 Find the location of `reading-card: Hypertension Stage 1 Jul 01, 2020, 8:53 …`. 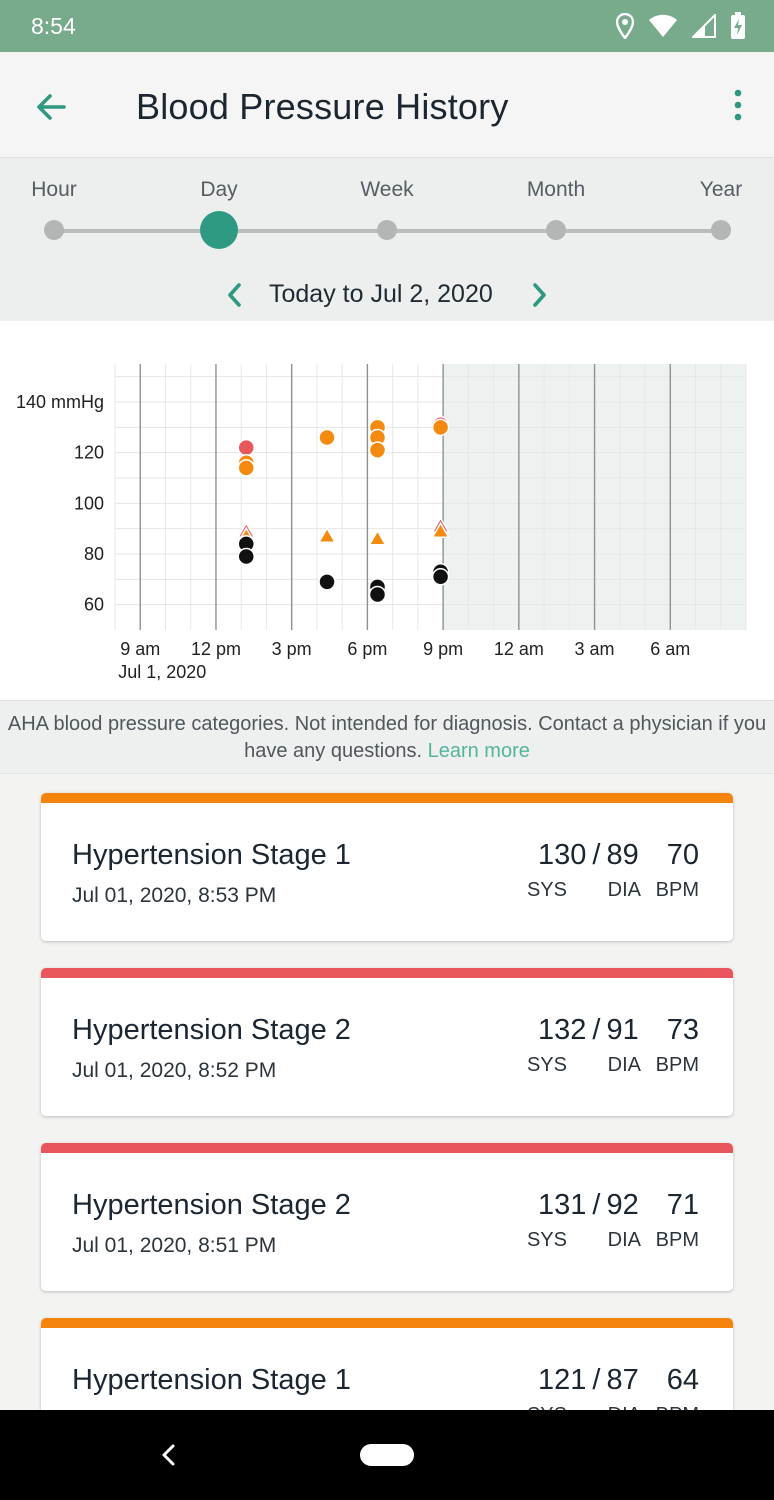

reading-card: Hypertension Stage 1 Jul 01, 2020, 8:53 … is located at coordinates (387, 867).